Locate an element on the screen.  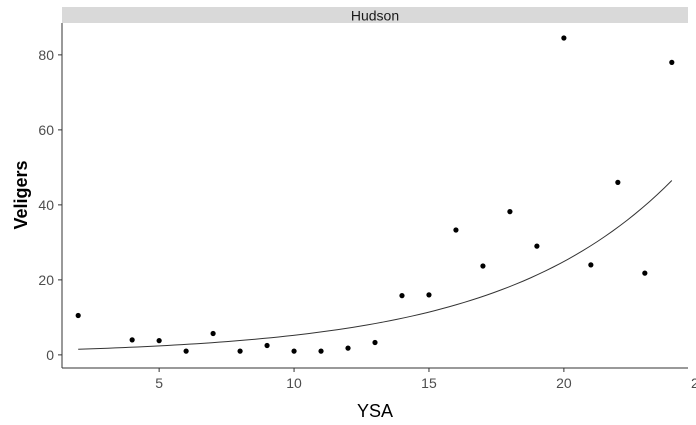
facet-strip-label: Hudson is located at coordinates (375, 16).